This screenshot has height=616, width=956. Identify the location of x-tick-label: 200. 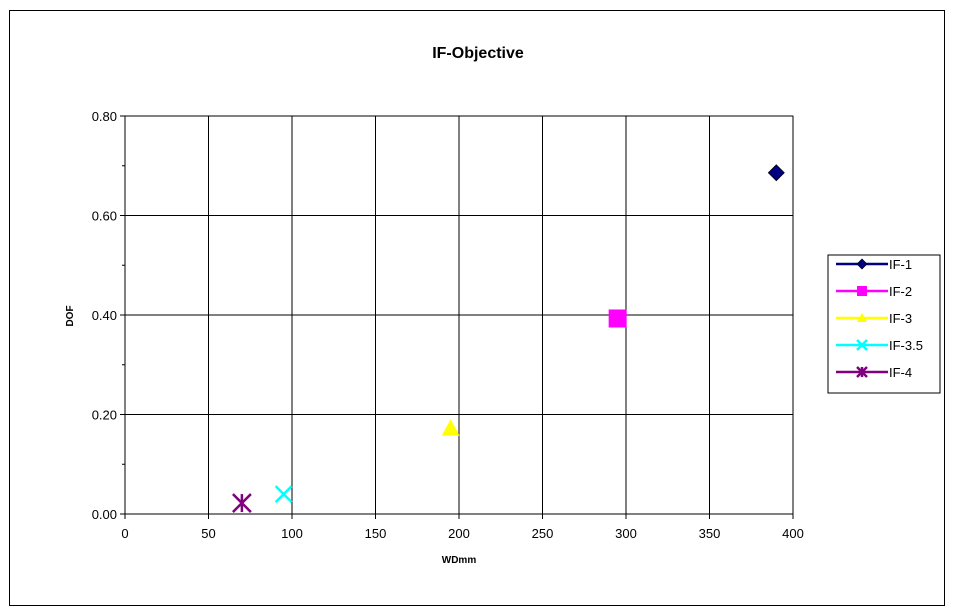
(459, 533).